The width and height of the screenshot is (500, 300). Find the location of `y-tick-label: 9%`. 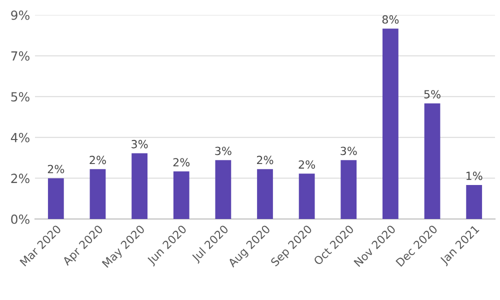

y-tick-label: 9% is located at coordinates (20, 15).